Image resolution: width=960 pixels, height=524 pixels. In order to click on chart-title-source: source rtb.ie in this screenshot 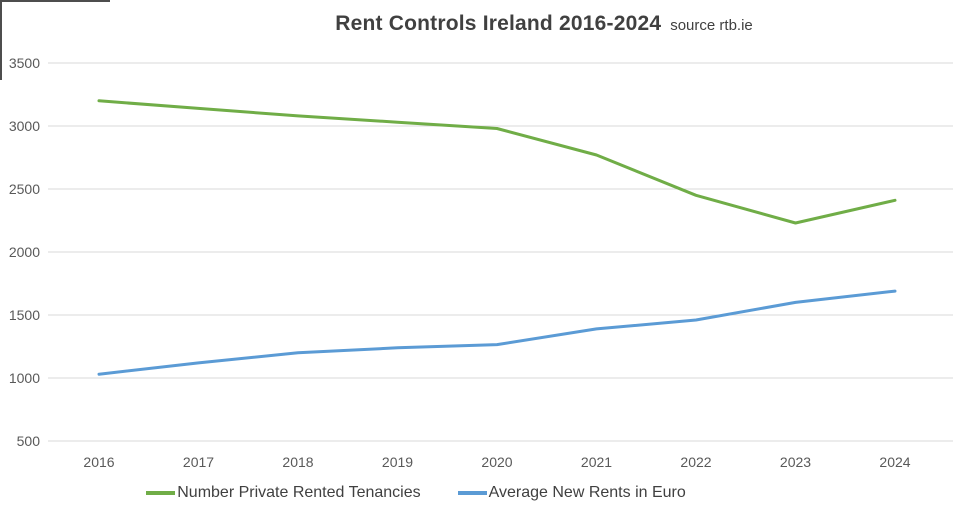, I will do `click(711, 25)`.